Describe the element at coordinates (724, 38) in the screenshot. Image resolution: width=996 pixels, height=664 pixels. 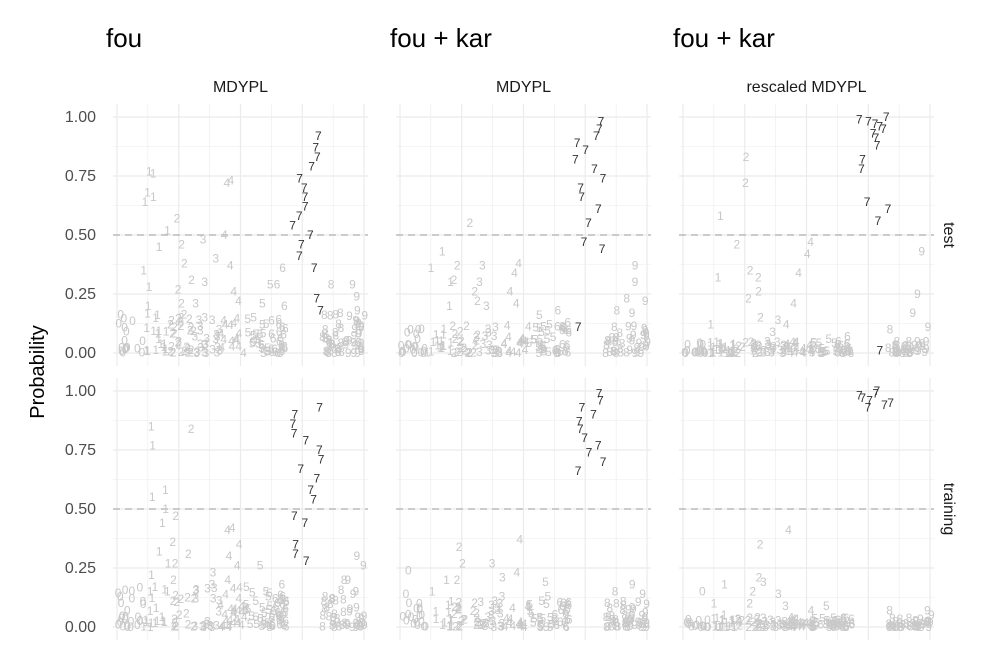
I see `column-title-3: fou + kar` at that location.